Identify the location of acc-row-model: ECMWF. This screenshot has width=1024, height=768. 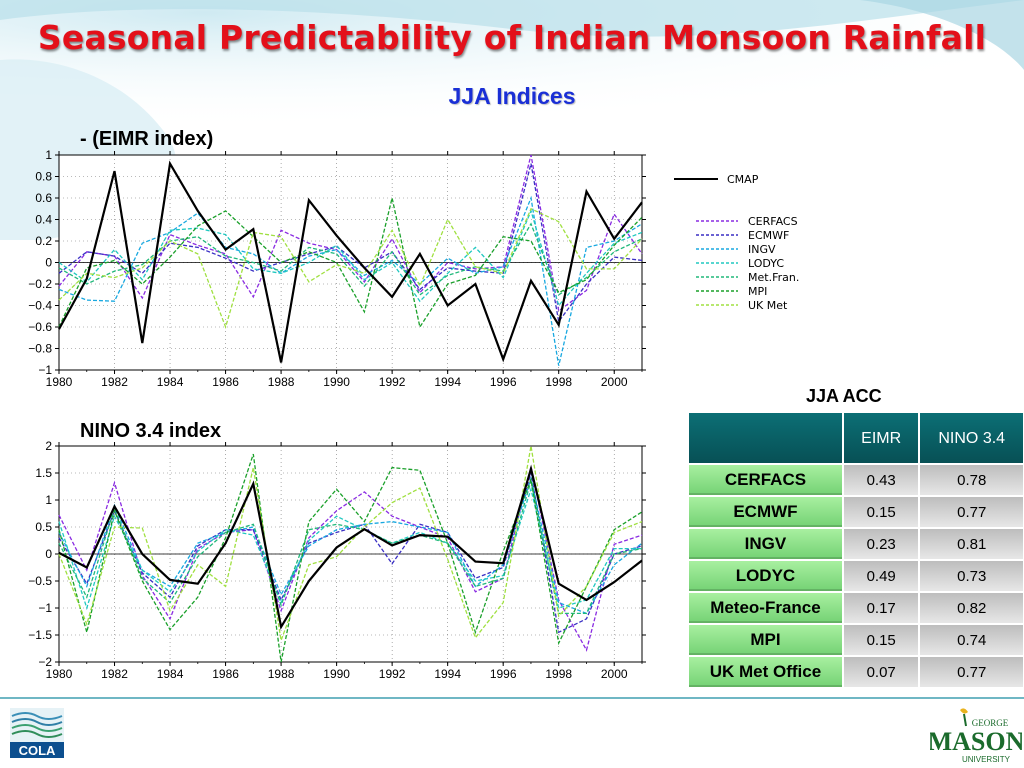
(765, 512).